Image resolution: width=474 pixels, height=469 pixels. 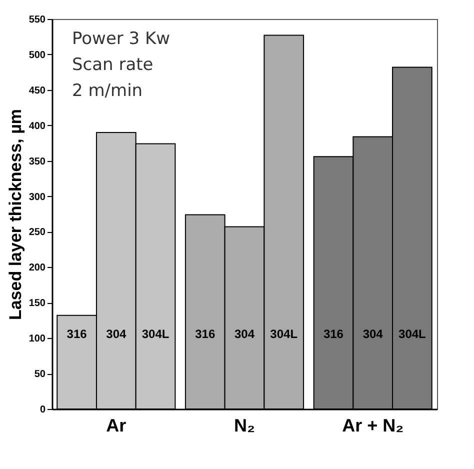 What do you see at coordinates (37, 339) in the screenshot?
I see `y-tick-label: 100` at bounding box center [37, 339].